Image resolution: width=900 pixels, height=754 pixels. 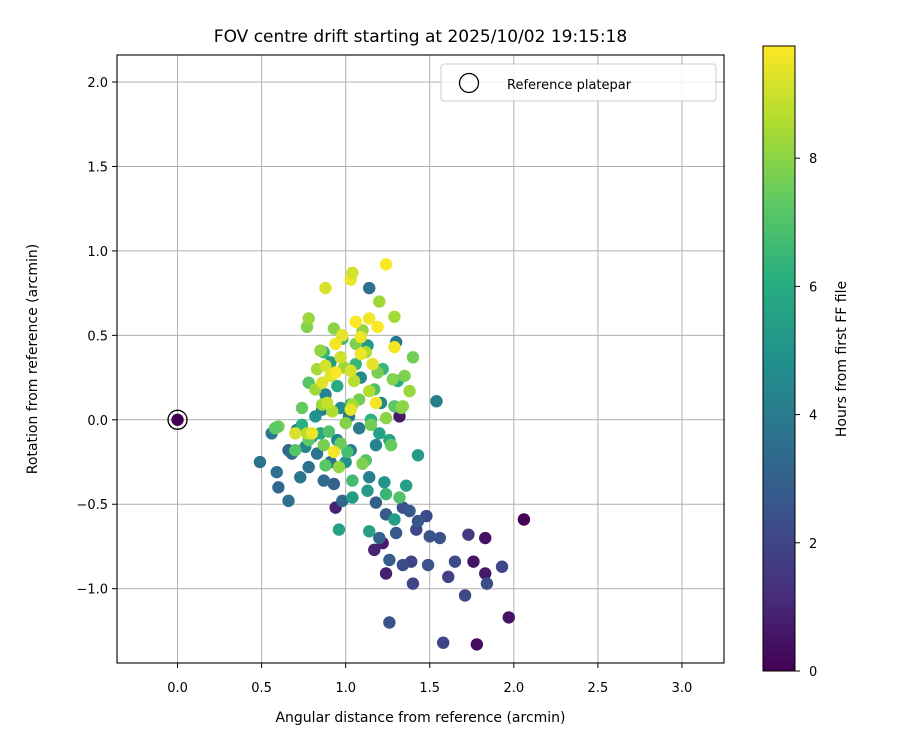 What do you see at coordinates (92, 505) in the screenshot?
I see `y-tick-label: −0.5` at bounding box center [92, 505].